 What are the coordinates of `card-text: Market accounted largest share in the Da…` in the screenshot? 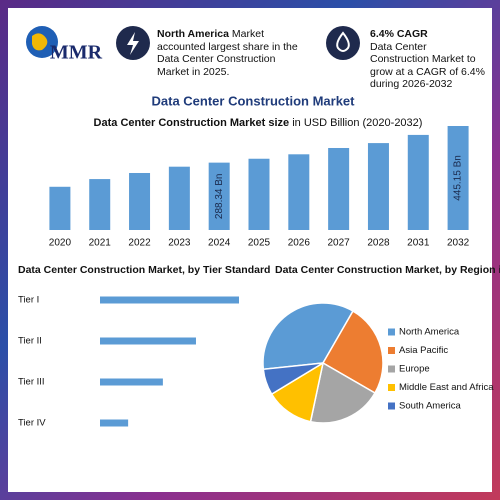 It's located at (227, 53).